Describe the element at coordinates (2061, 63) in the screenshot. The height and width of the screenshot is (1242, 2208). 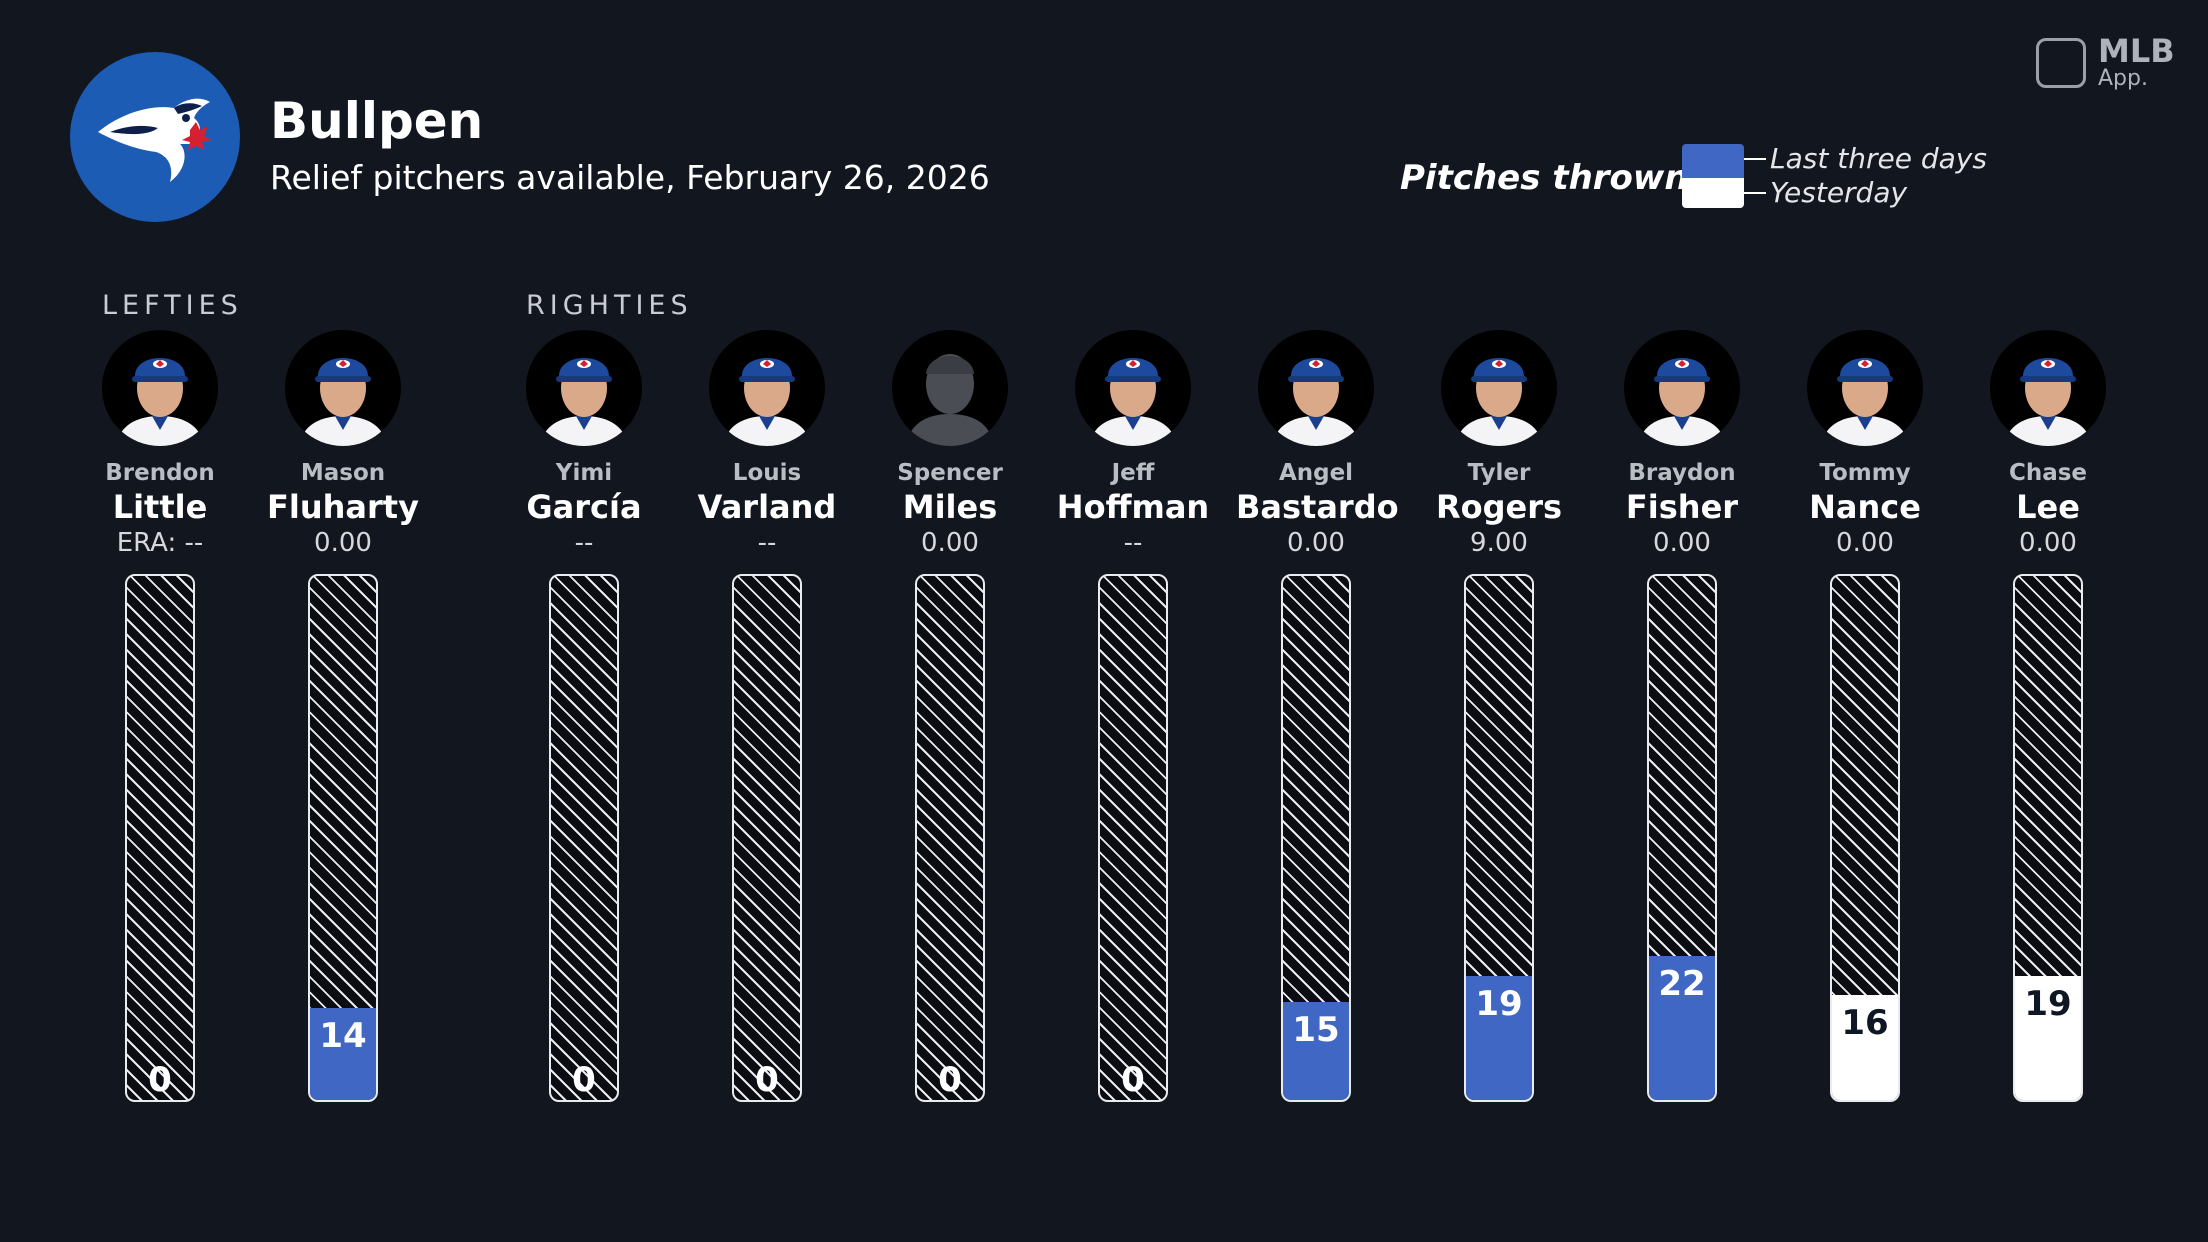
I see `mlb-badge-icon` at that location.